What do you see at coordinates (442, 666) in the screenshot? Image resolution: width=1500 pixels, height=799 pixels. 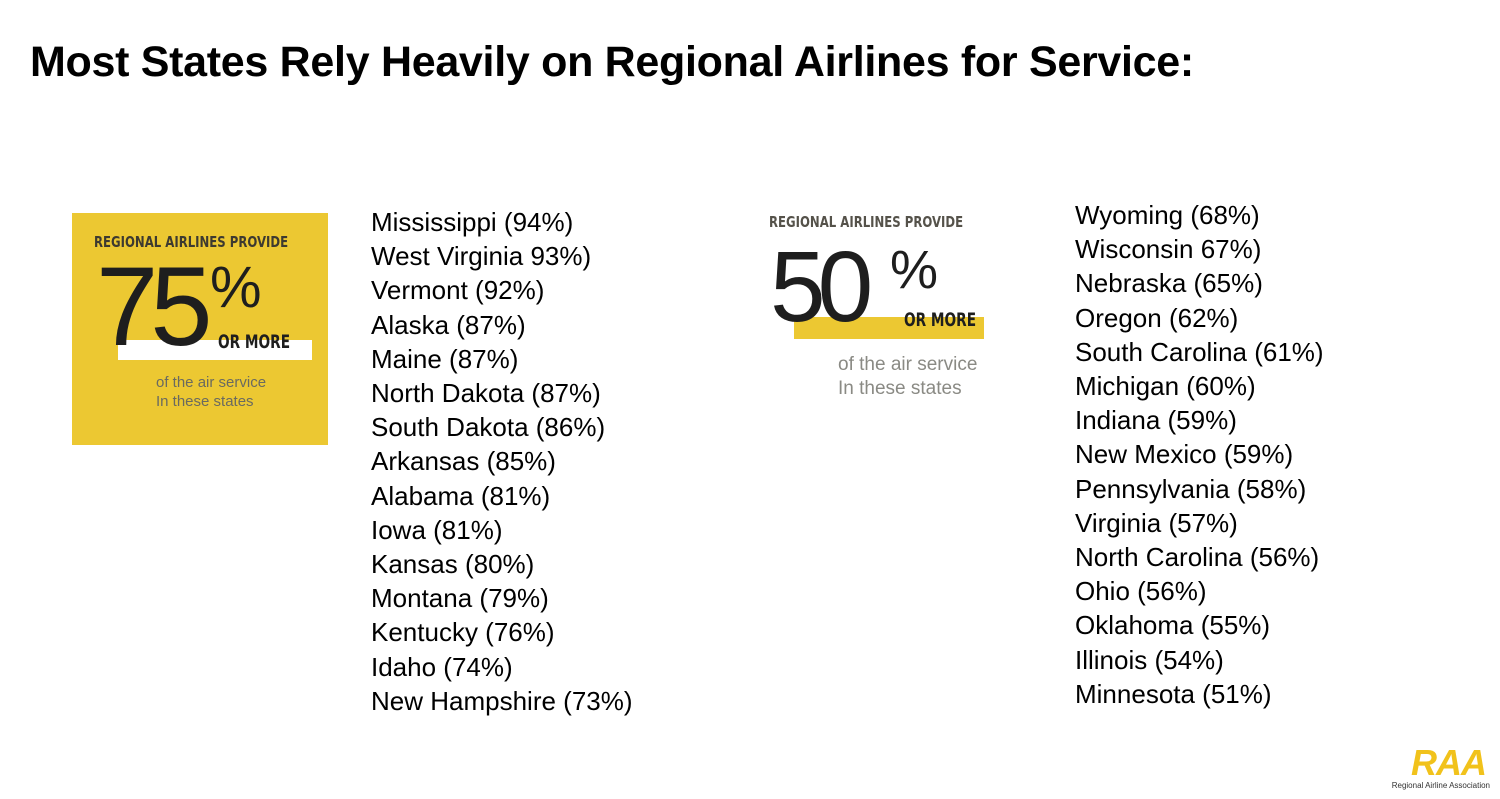 I see `state-item: Idaho (74%)` at bounding box center [442, 666].